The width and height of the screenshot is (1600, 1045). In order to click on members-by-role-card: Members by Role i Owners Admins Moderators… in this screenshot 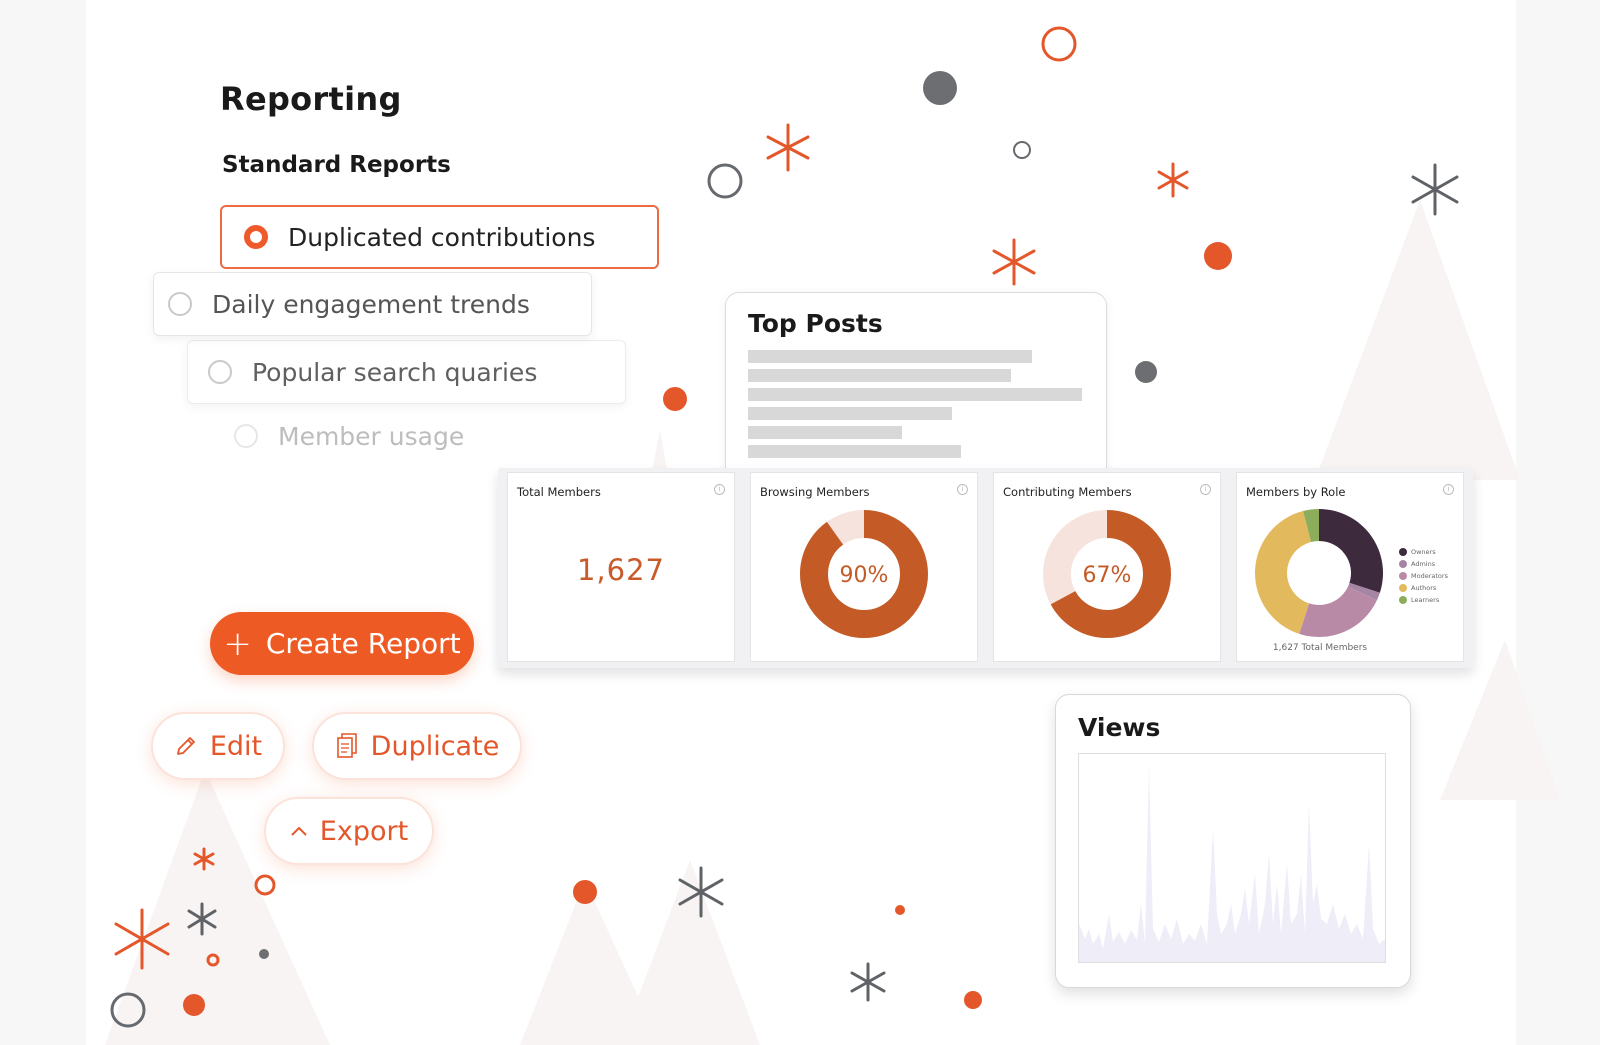, I will do `click(1350, 567)`.